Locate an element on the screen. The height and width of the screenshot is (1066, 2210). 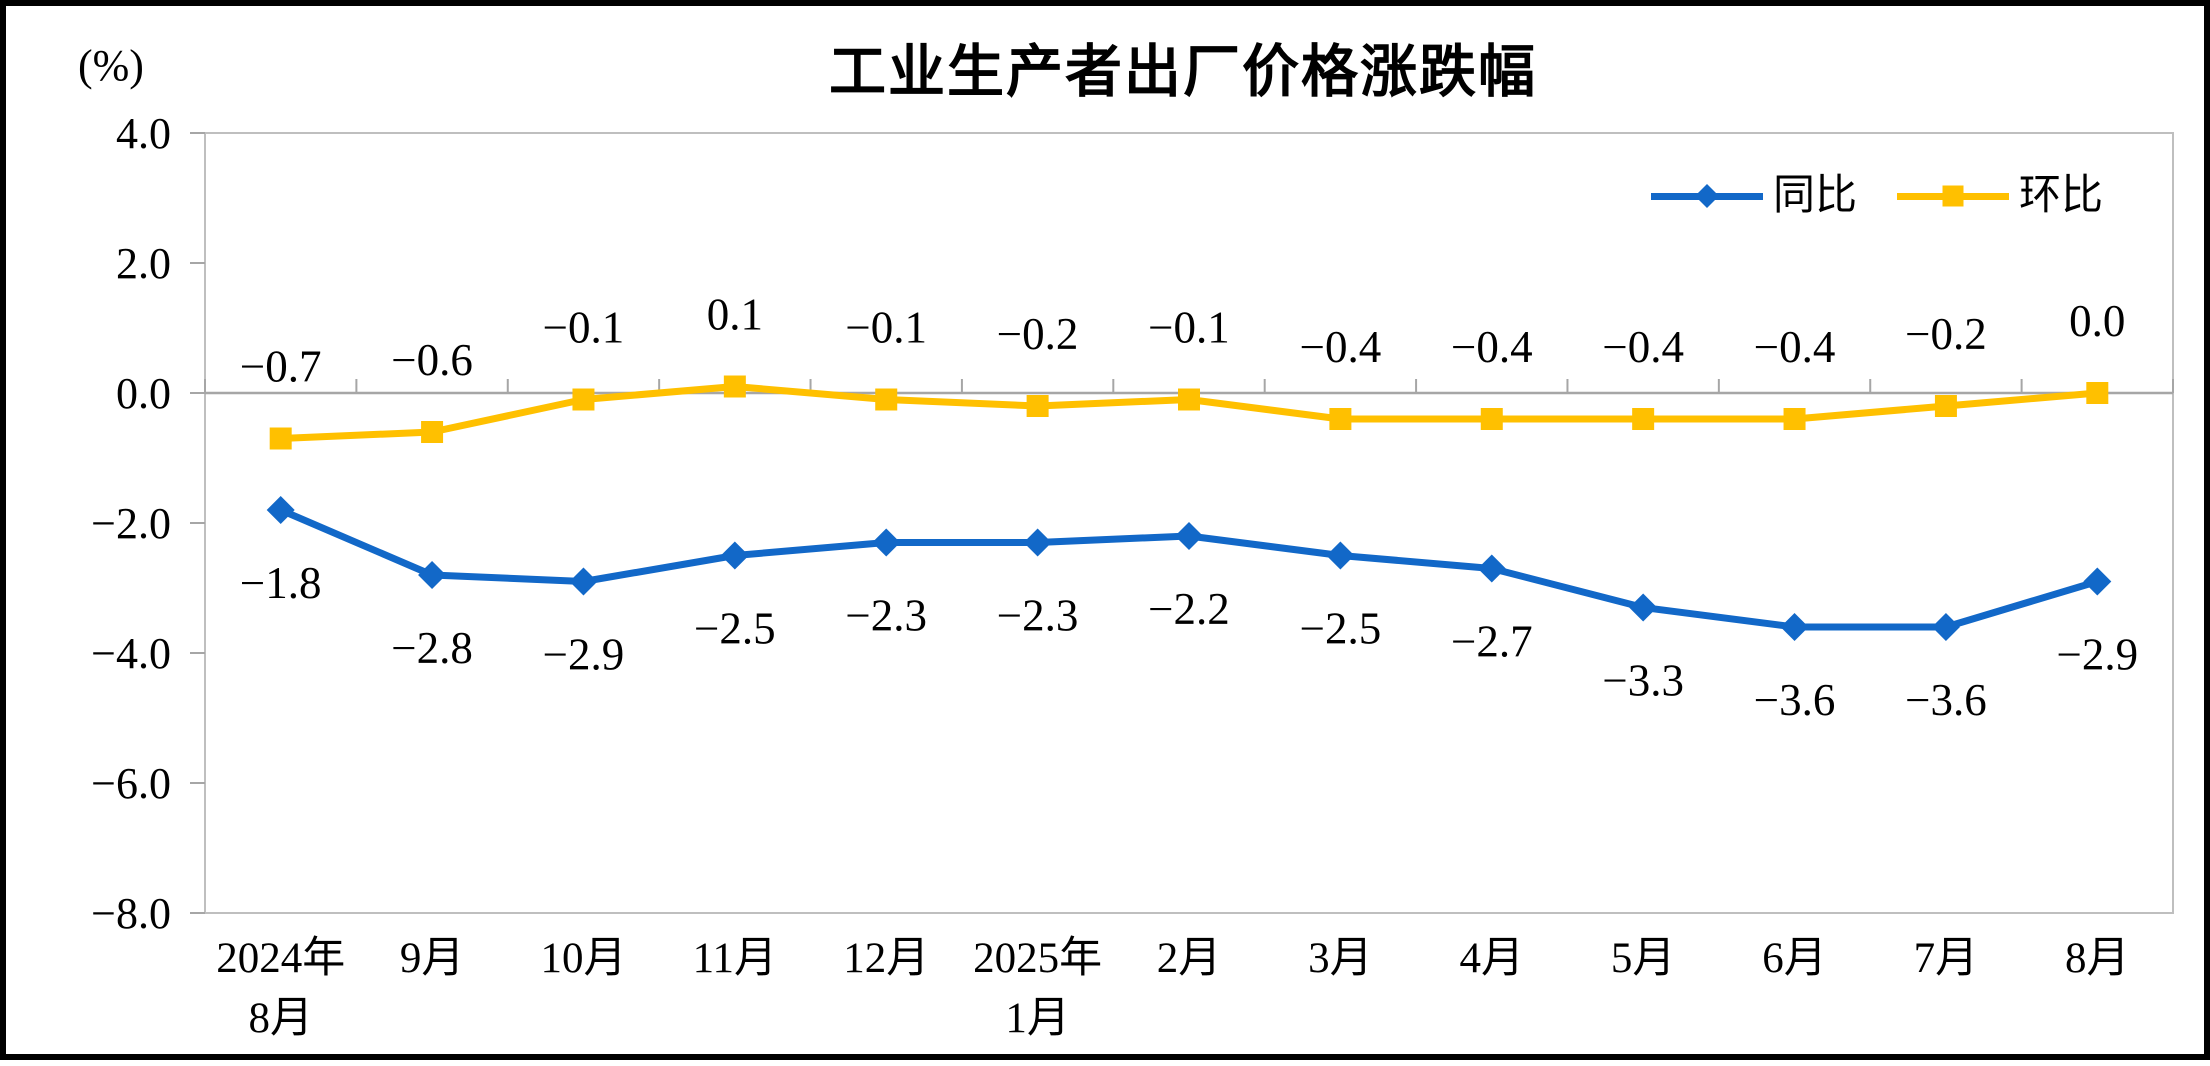
series-0-data-label: −1.8 is located at coordinates (281, 583).